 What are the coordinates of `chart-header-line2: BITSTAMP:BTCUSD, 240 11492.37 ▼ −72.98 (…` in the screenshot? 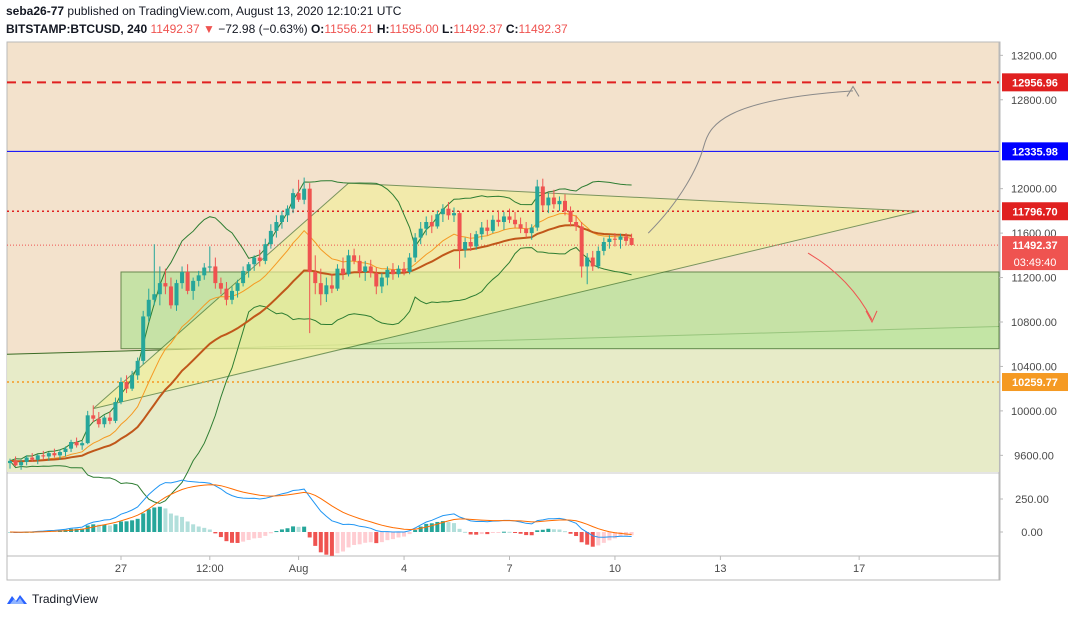 It's located at (287, 29).